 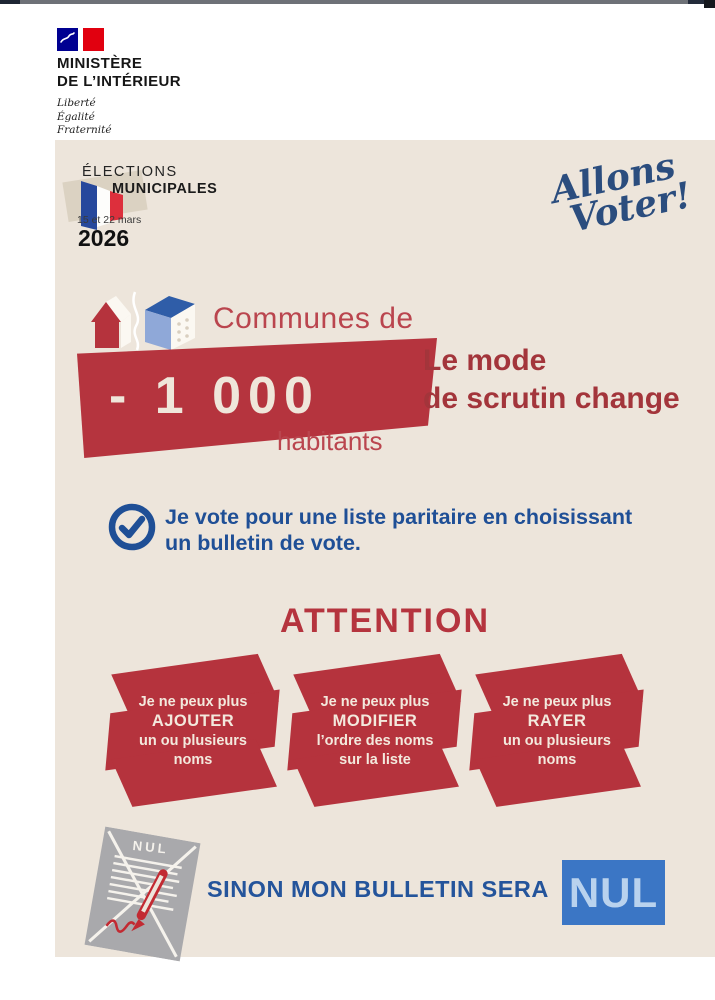 I want to click on flag-blue-block, so click(x=67, y=39).